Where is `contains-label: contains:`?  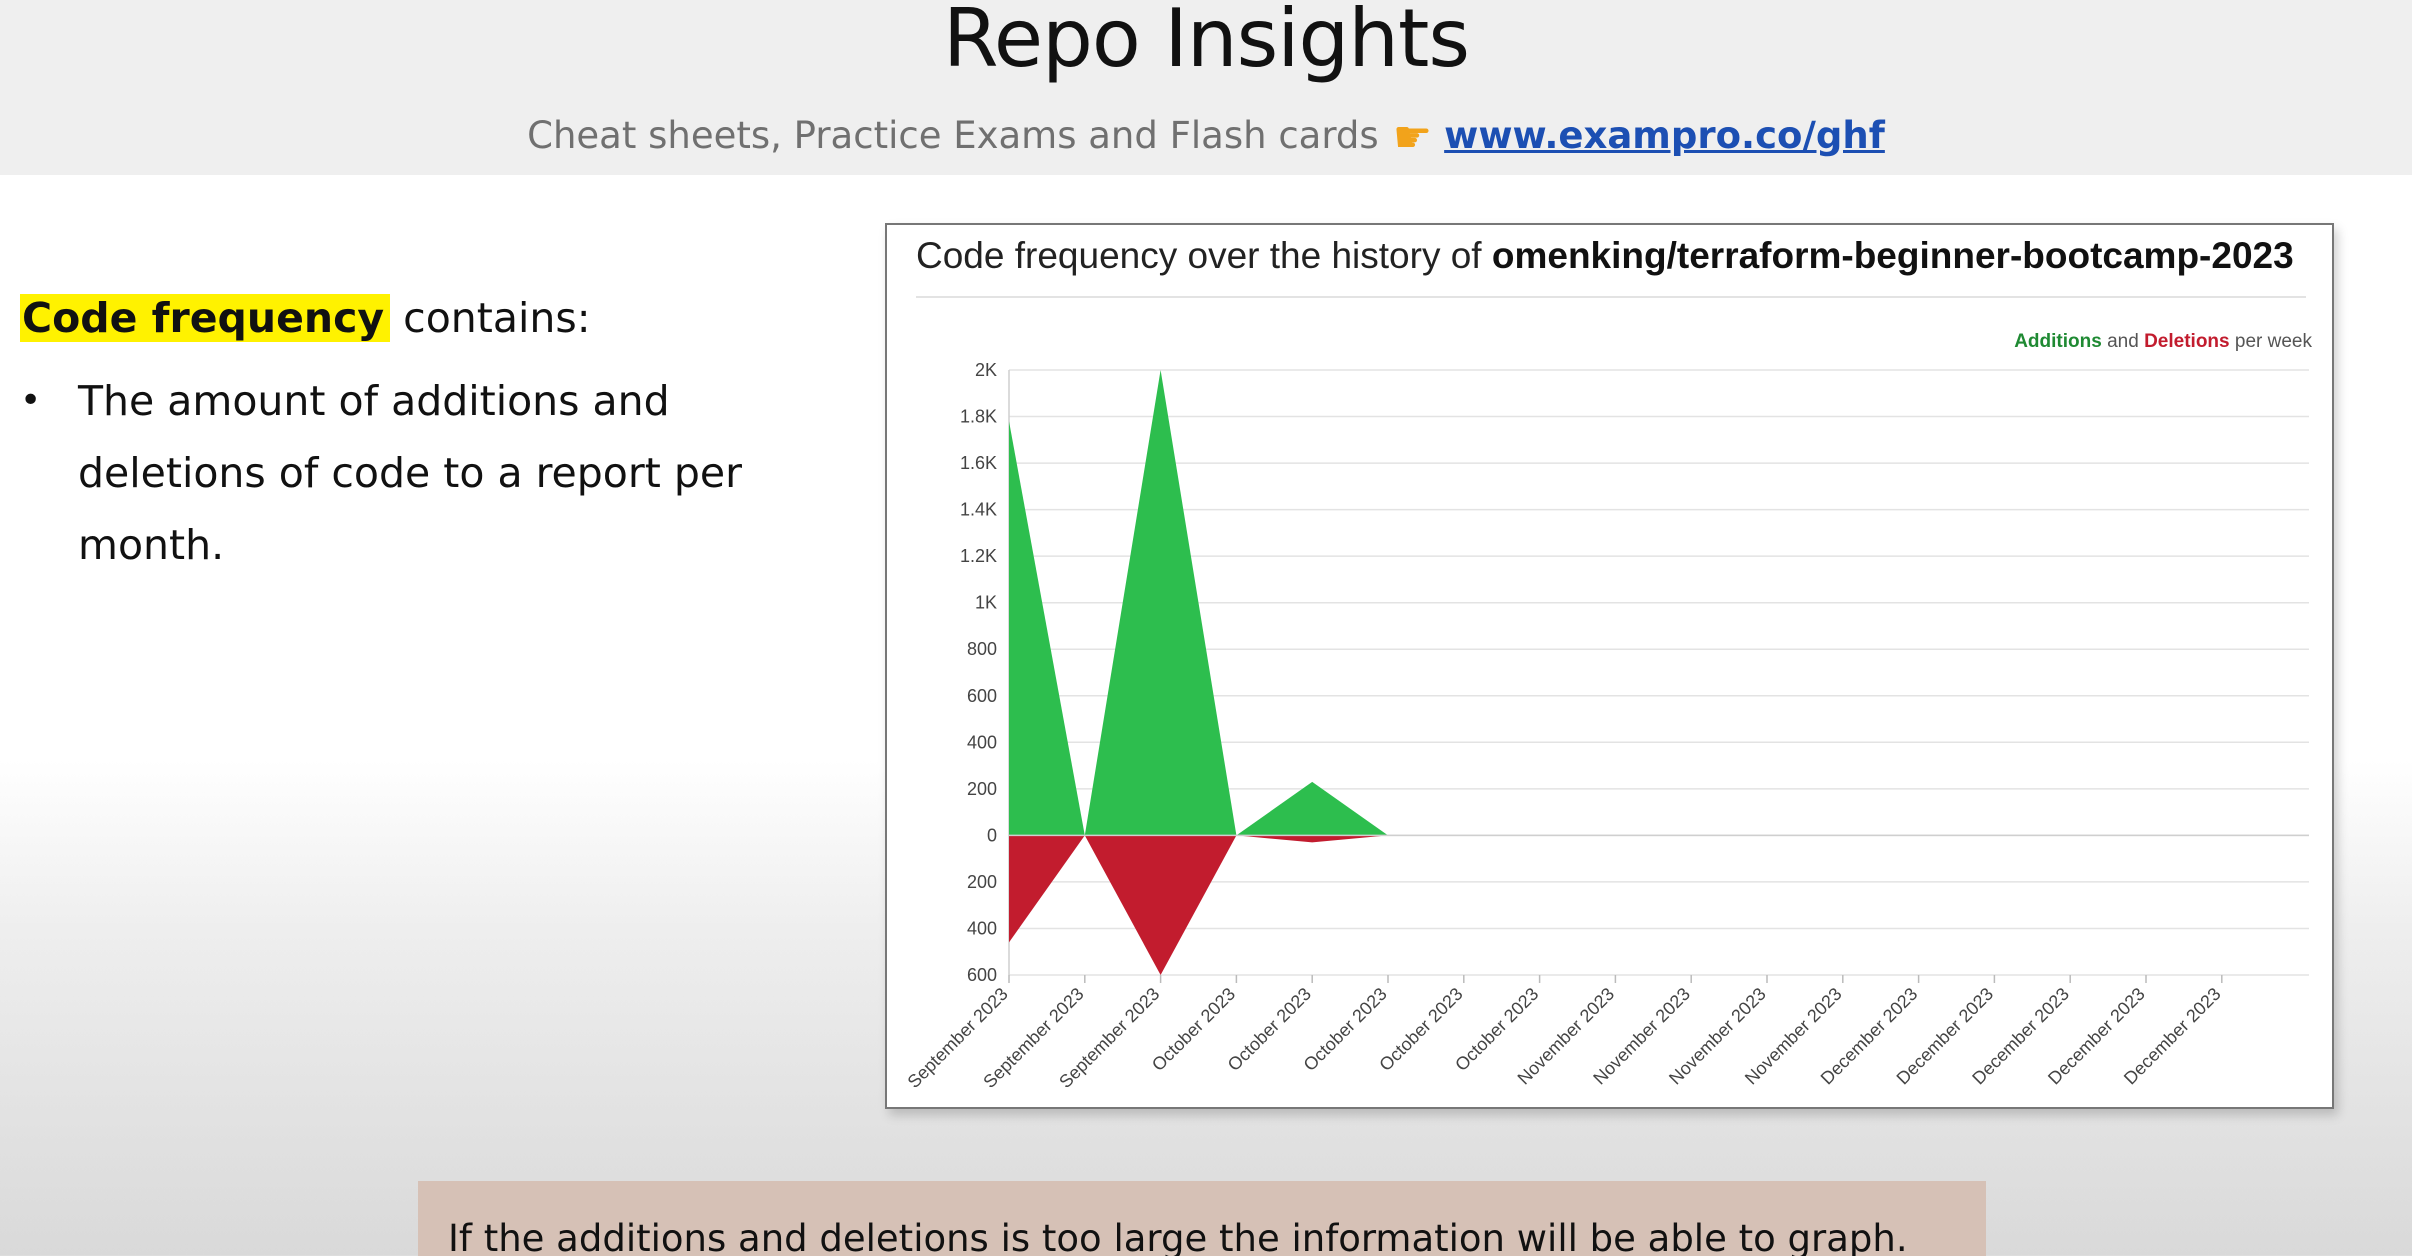
contains-label: contains: is located at coordinates (497, 318).